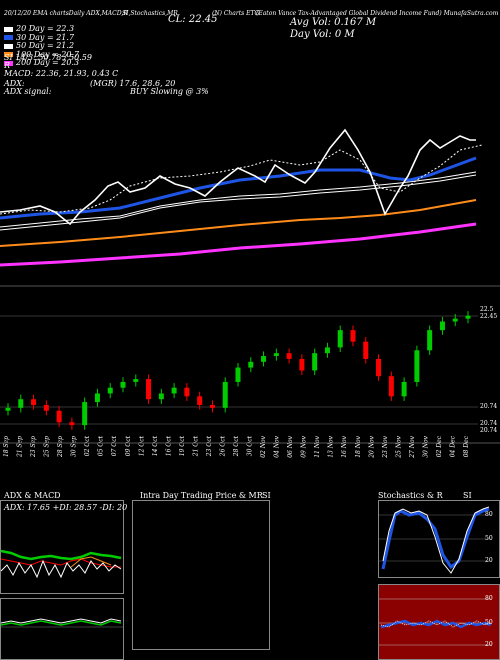  Describe the element at coordinates (331, 446) in the screenshot. I see `date-label: 13 Nov` at that location.